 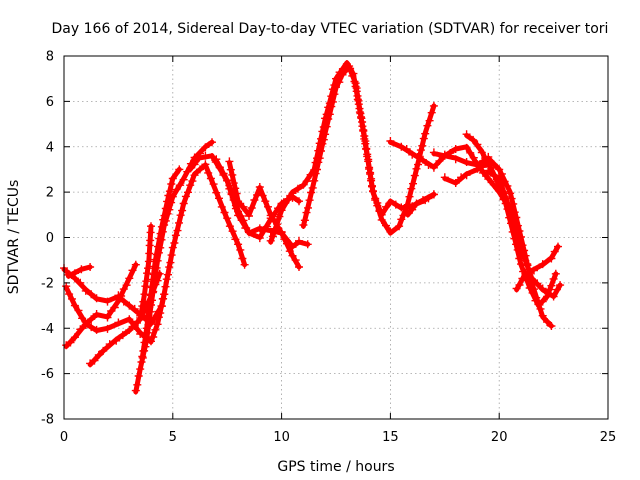 What do you see at coordinates (50, 102) in the screenshot?
I see `y-tick-label: 6` at bounding box center [50, 102].